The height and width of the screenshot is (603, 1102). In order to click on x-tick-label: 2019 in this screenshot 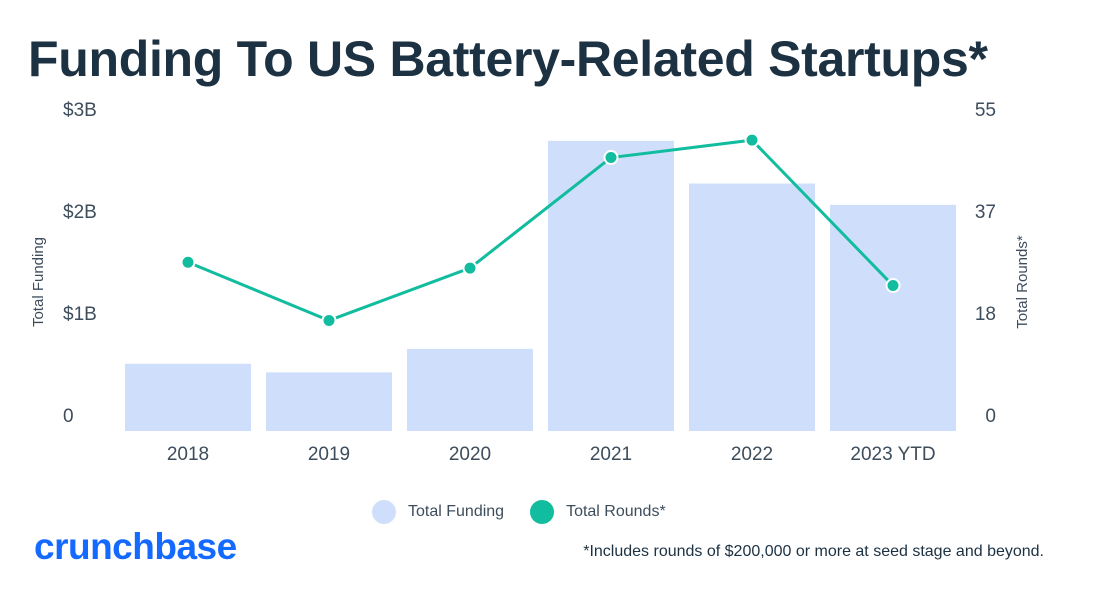, I will do `click(329, 454)`.